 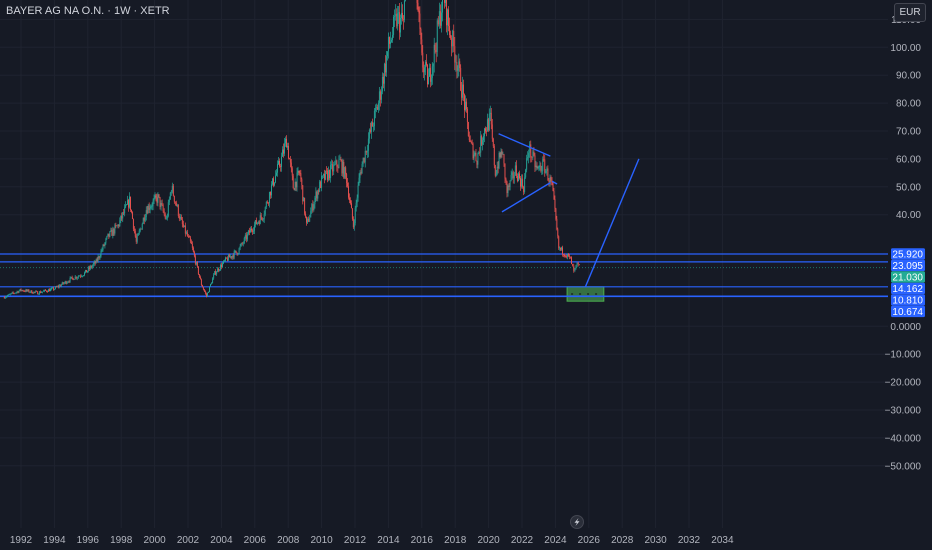 What do you see at coordinates (908, 159) in the screenshot?
I see `y-tick-label: 60.00` at bounding box center [908, 159].